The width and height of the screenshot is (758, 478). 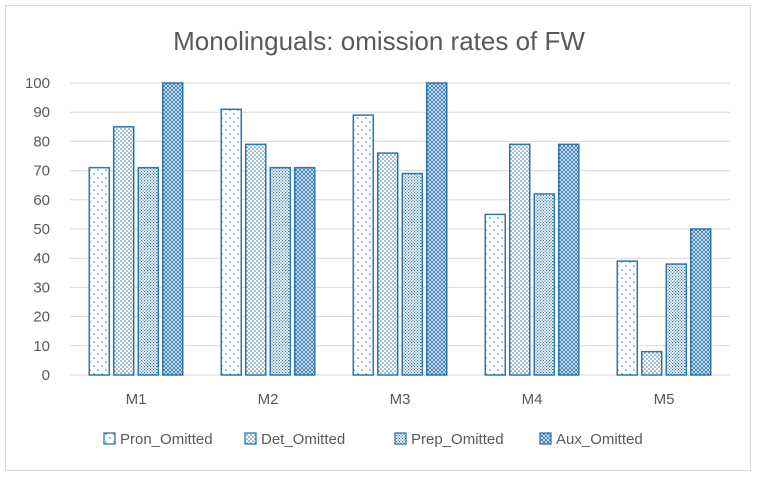 I want to click on legend-label: Aux_Omitted, so click(x=599, y=439).